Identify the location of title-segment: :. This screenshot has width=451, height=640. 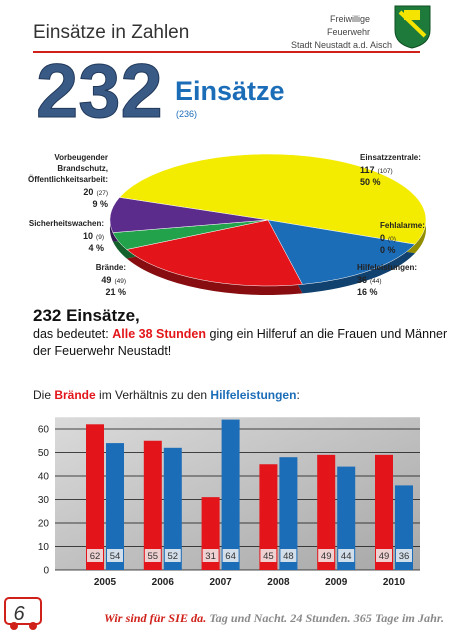
(297, 395).